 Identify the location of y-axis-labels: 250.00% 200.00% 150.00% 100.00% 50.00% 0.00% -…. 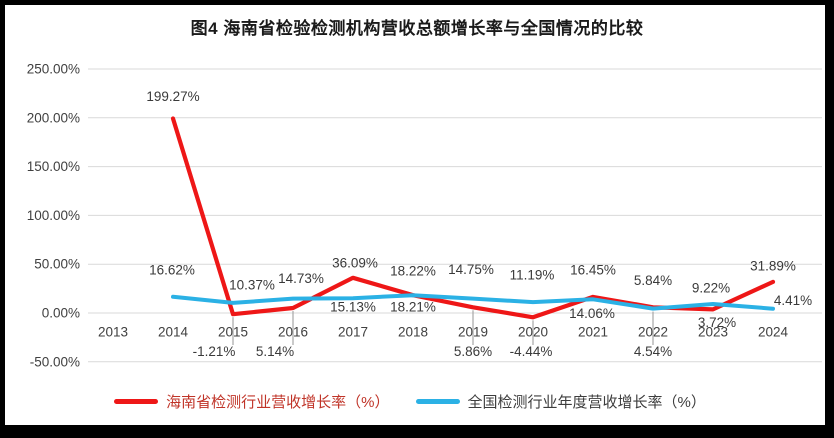
(53, 216).